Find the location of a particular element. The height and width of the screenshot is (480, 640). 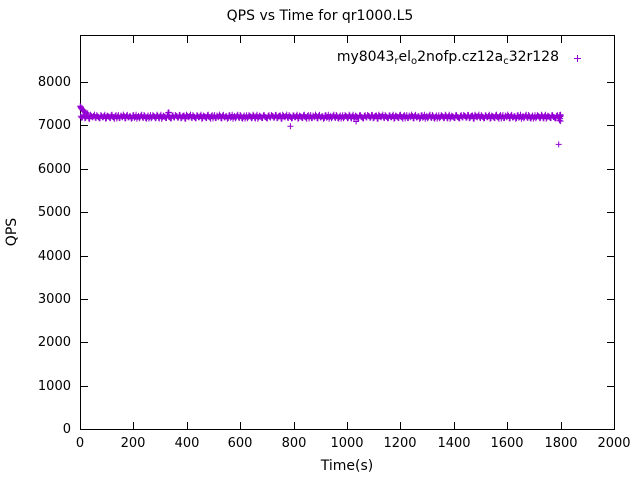

y-tick-label: 0 is located at coordinates (67, 429).